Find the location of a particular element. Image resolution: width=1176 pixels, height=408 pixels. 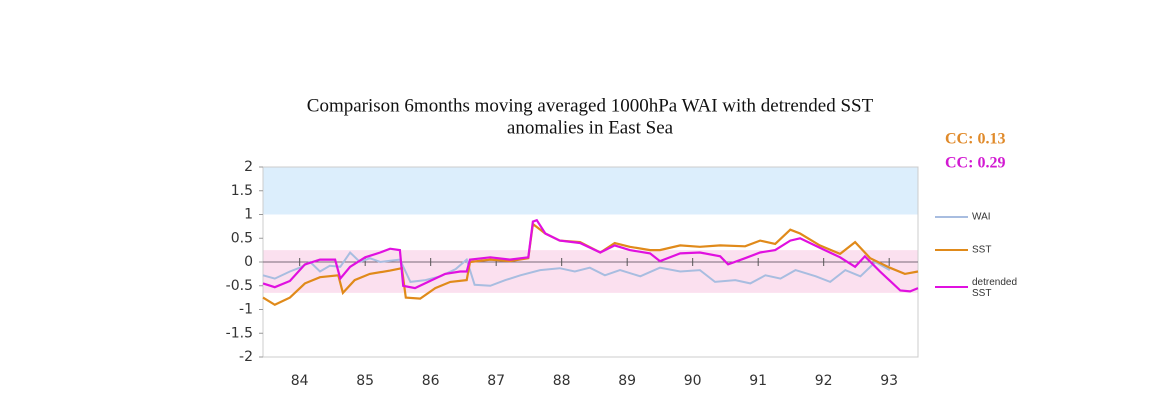

y-tick-label: 0.5 is located at coordinates (242, 238).